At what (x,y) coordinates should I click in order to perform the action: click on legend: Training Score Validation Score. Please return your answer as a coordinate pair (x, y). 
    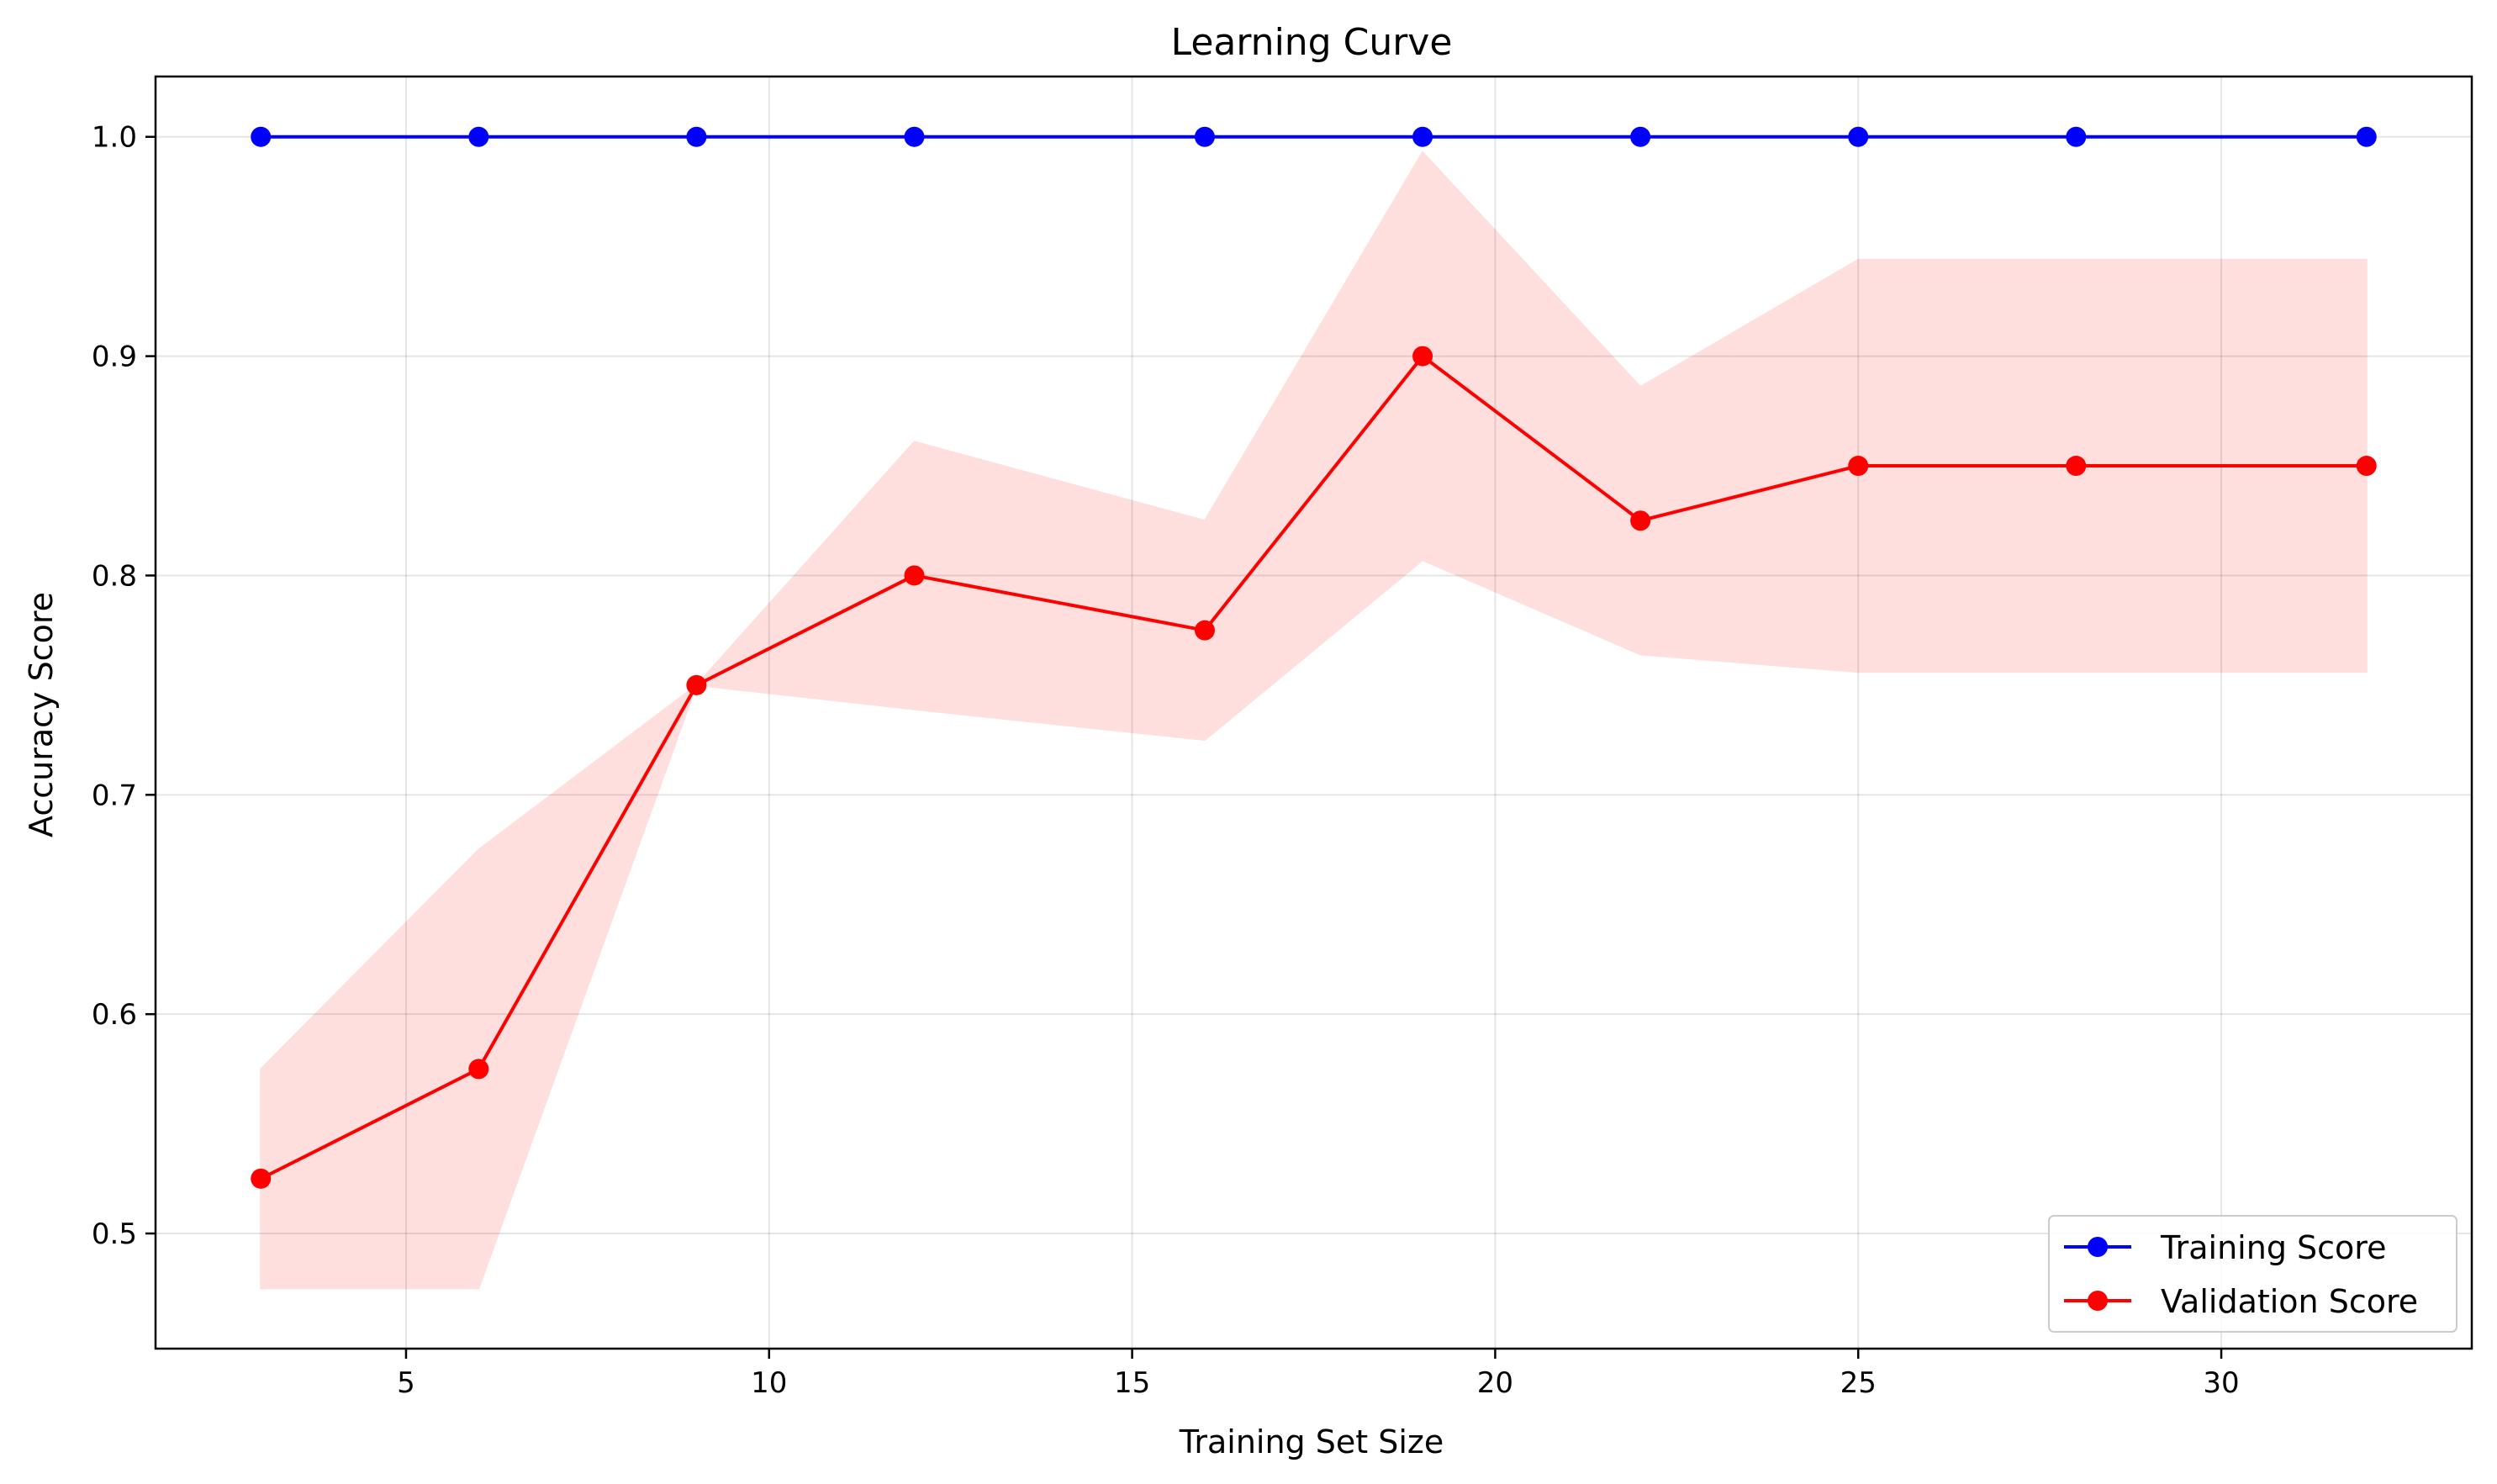
    Looking at the image, I should click on (2252, 1274).